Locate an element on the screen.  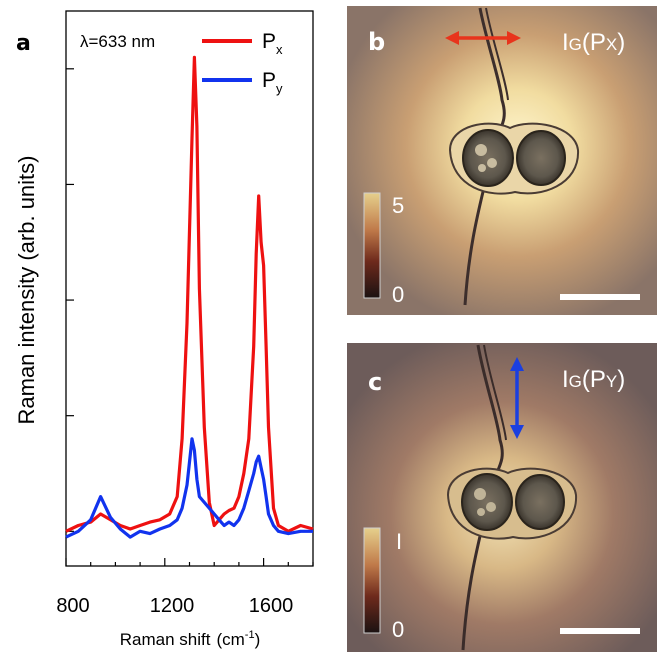
sample-shape-c is located at coordinates (512, 497).